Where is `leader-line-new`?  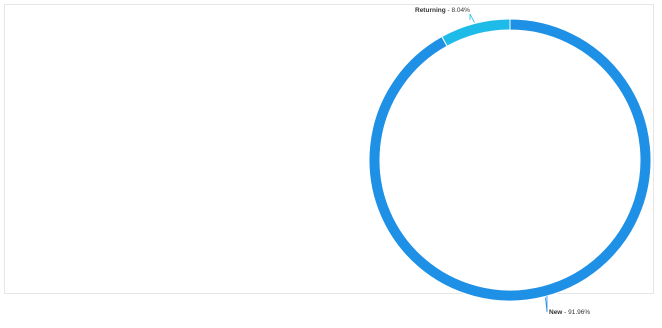 leader-line-new is located at coordinates (546, 304).